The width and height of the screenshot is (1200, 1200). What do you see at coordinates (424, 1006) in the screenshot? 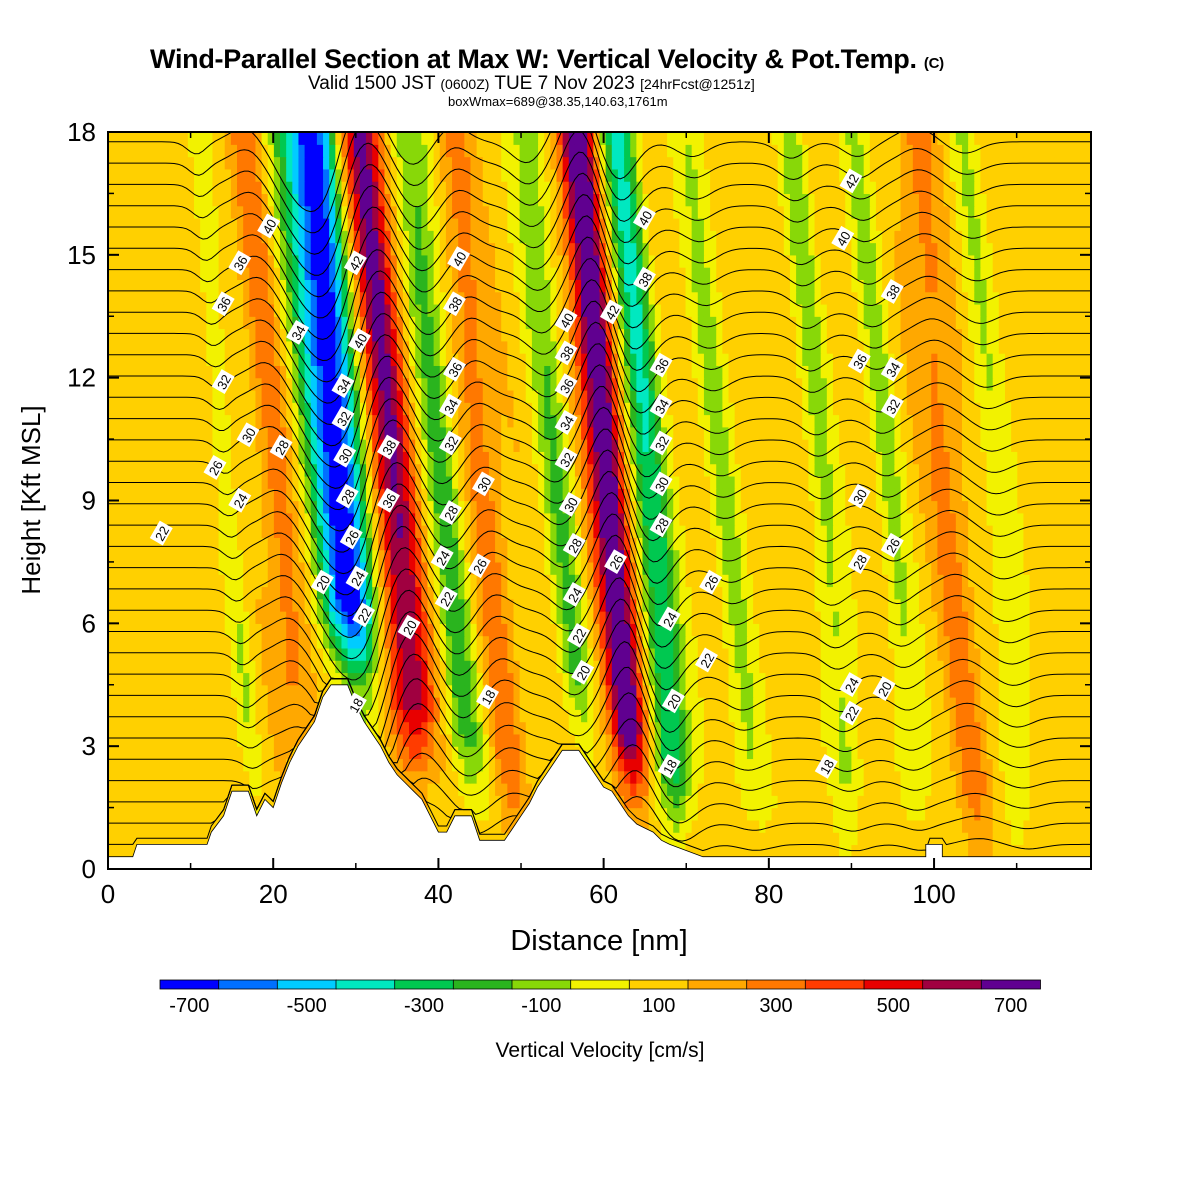
I see `colorbar-tick-label: -300` at bounding box center [424, 1006].